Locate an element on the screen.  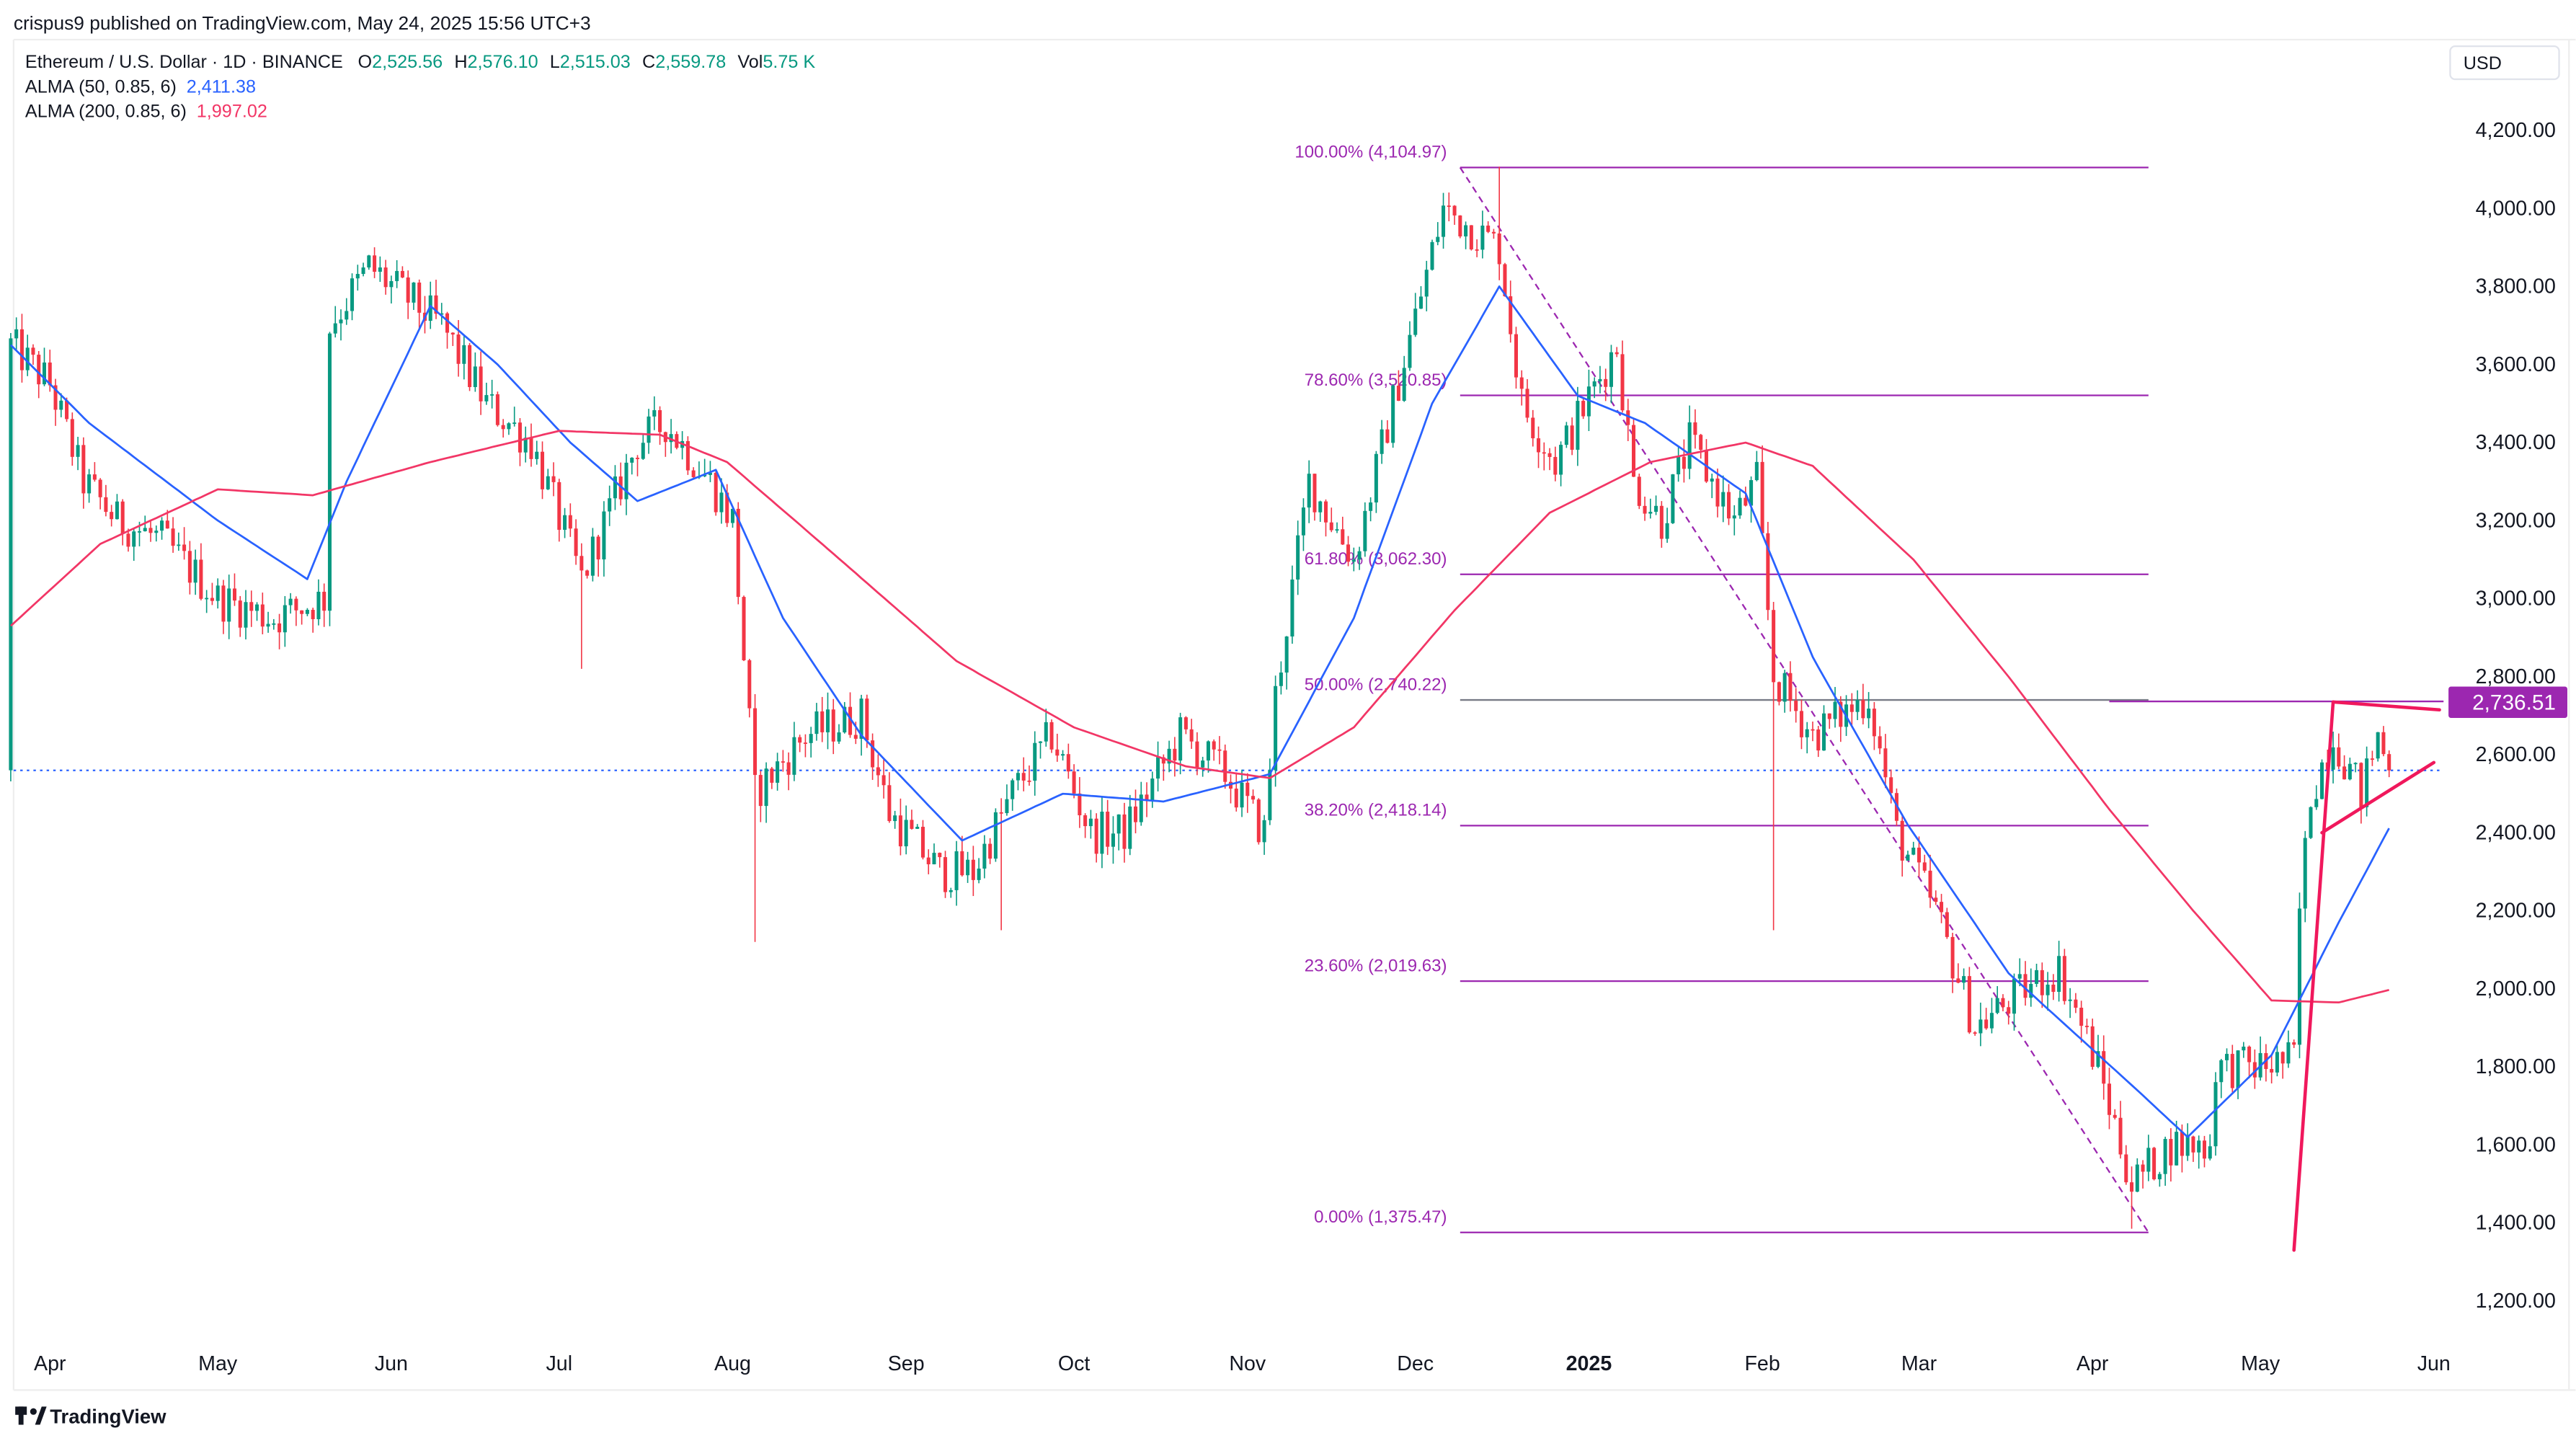
symbol-title: Ethereum / U.S. Dollar · 1D · BINANCE is located at coordinates (184, 62).